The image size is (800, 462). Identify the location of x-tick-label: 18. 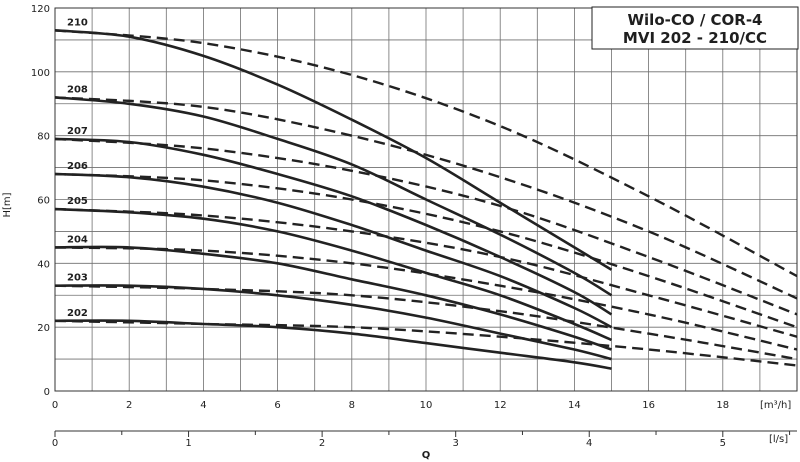
(722, 405).